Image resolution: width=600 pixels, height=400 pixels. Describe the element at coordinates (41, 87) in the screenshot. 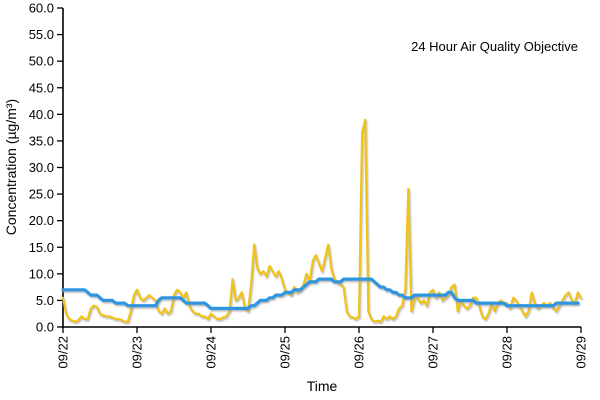

I see `y-tick-label: 45.0` at that location.